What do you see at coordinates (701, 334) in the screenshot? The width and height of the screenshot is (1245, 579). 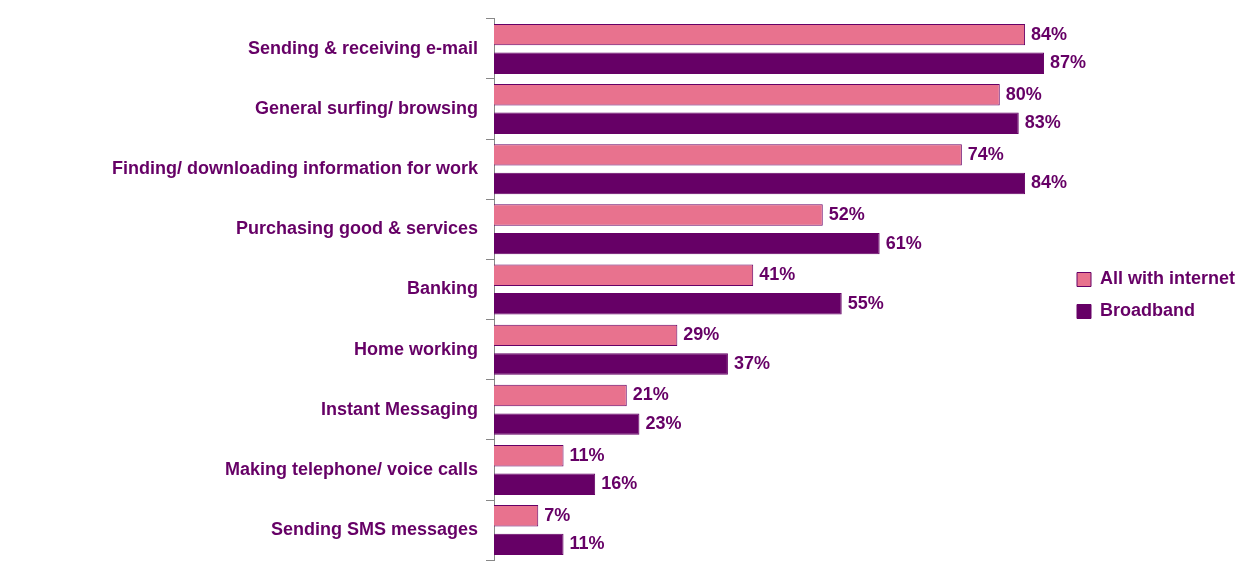 I see `data-label: 29%` at bounding box center [701, 334].